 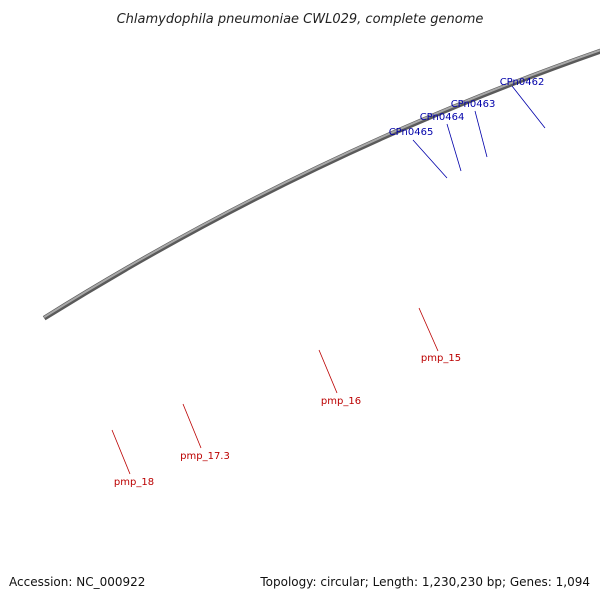 What do you see at coordinates (473, 104) in the screenshot?
I see `forward-gene-label: CPn0463` at bounding box center [473, 104].